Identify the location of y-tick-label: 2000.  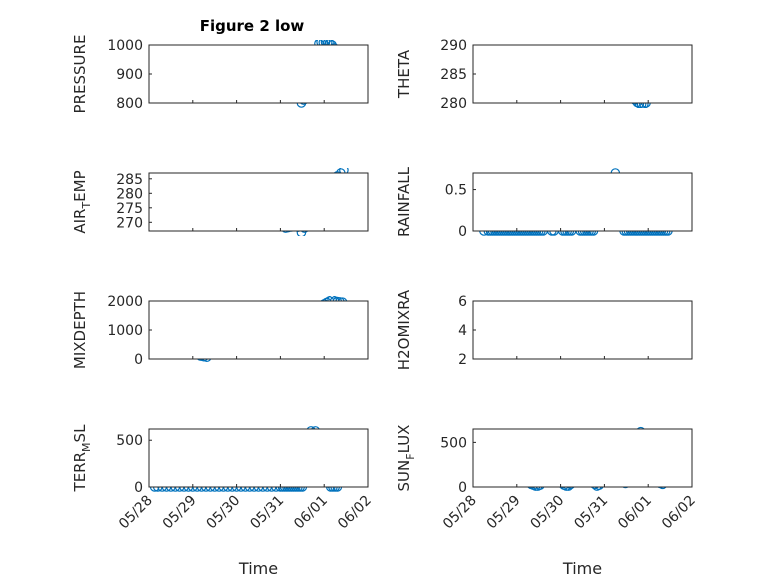
(125, 302).